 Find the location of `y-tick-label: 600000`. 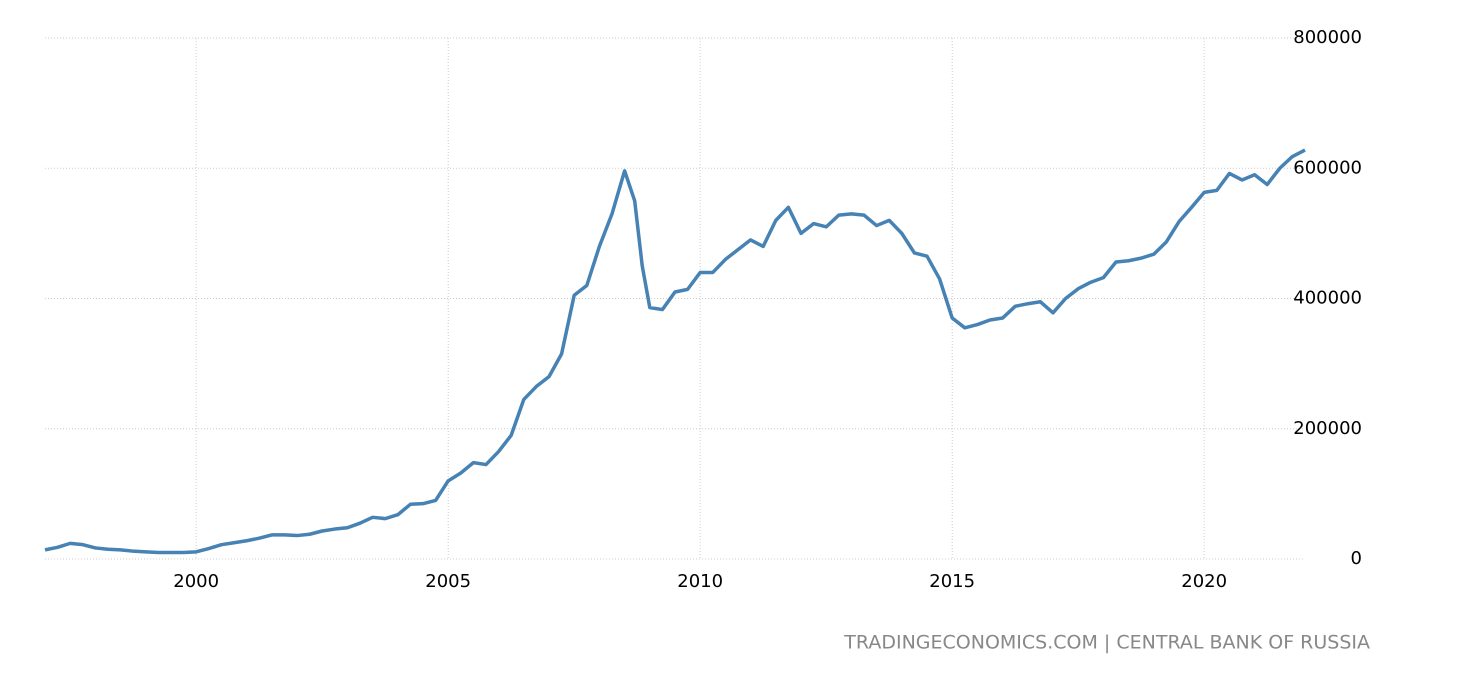

y-tick-label: 600000 is located at coordinates (1327, 167).